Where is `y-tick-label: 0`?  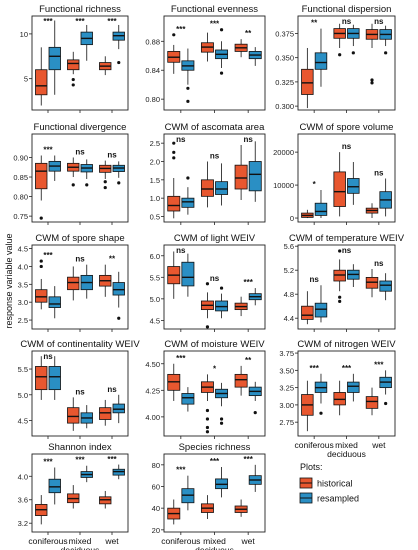
y-tick-label: 0 is located at coordinates (292, 218).